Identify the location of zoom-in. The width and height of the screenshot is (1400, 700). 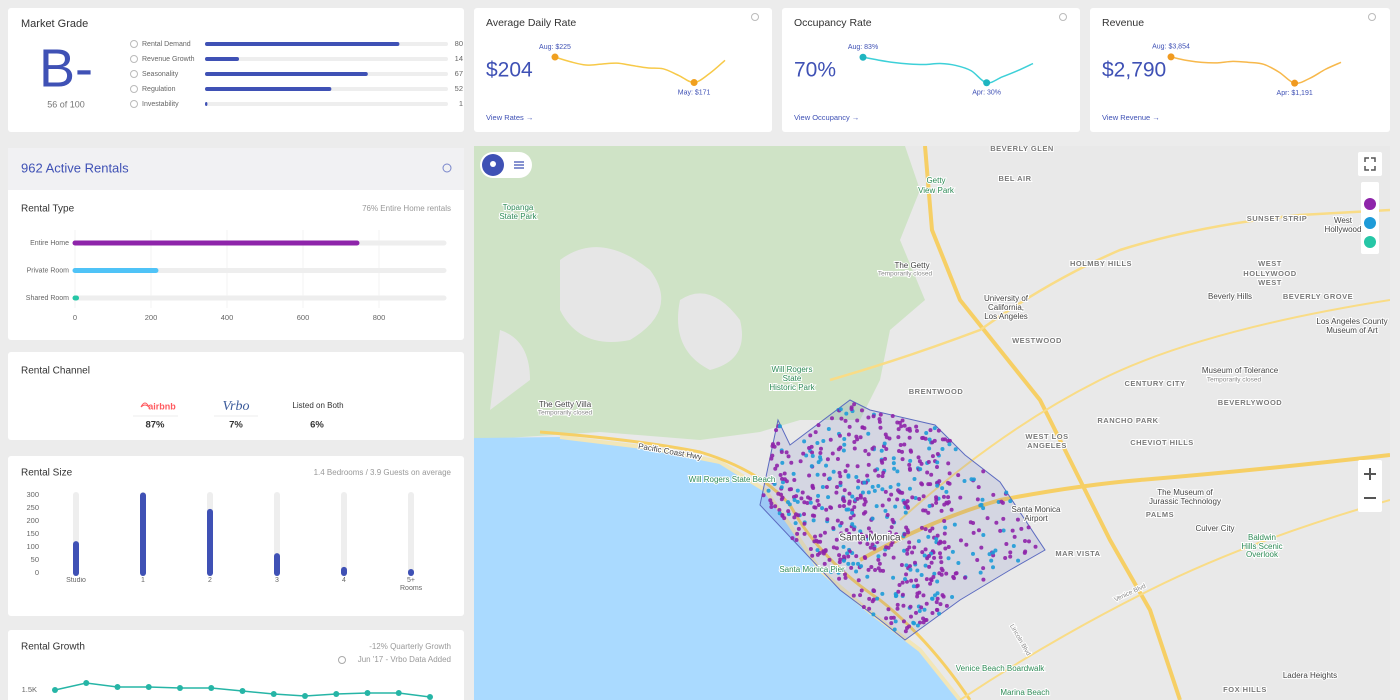
(1370, 474).